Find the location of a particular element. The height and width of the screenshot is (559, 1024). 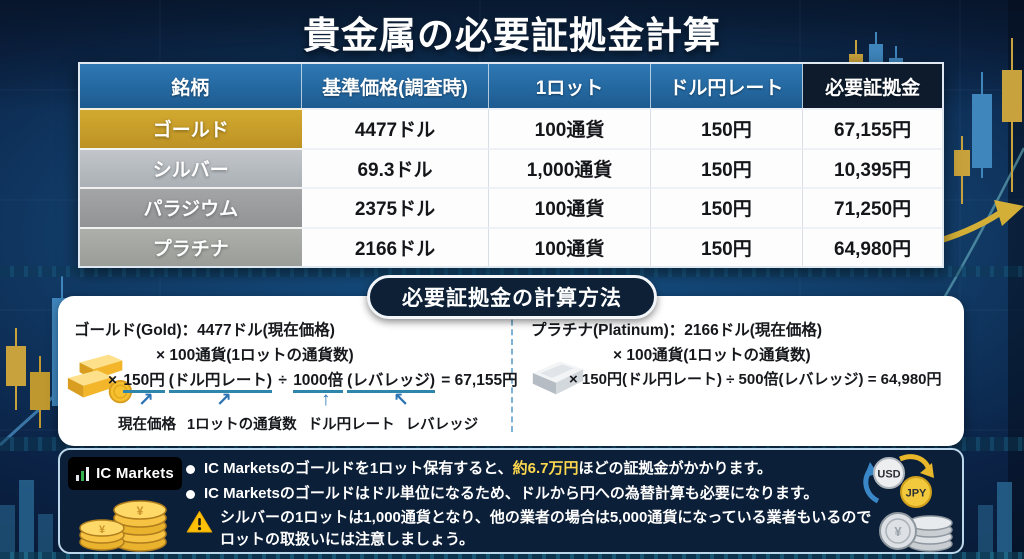

platinum-lot: 100通貨 is located at coordinates (570, 246).